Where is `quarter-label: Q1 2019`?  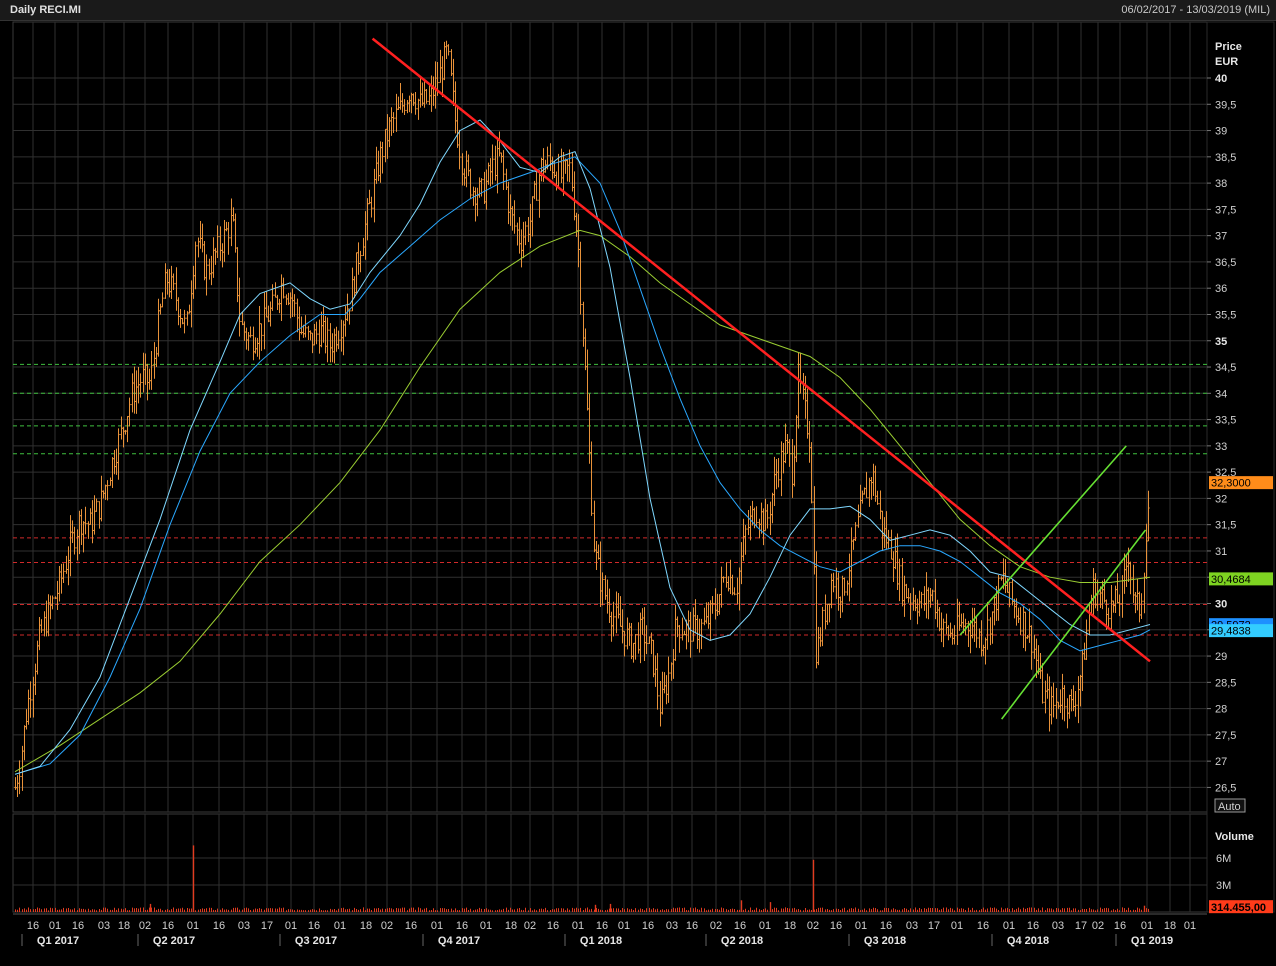
quarter-label: Q1 2019 is located at coordinates (1152, 941).